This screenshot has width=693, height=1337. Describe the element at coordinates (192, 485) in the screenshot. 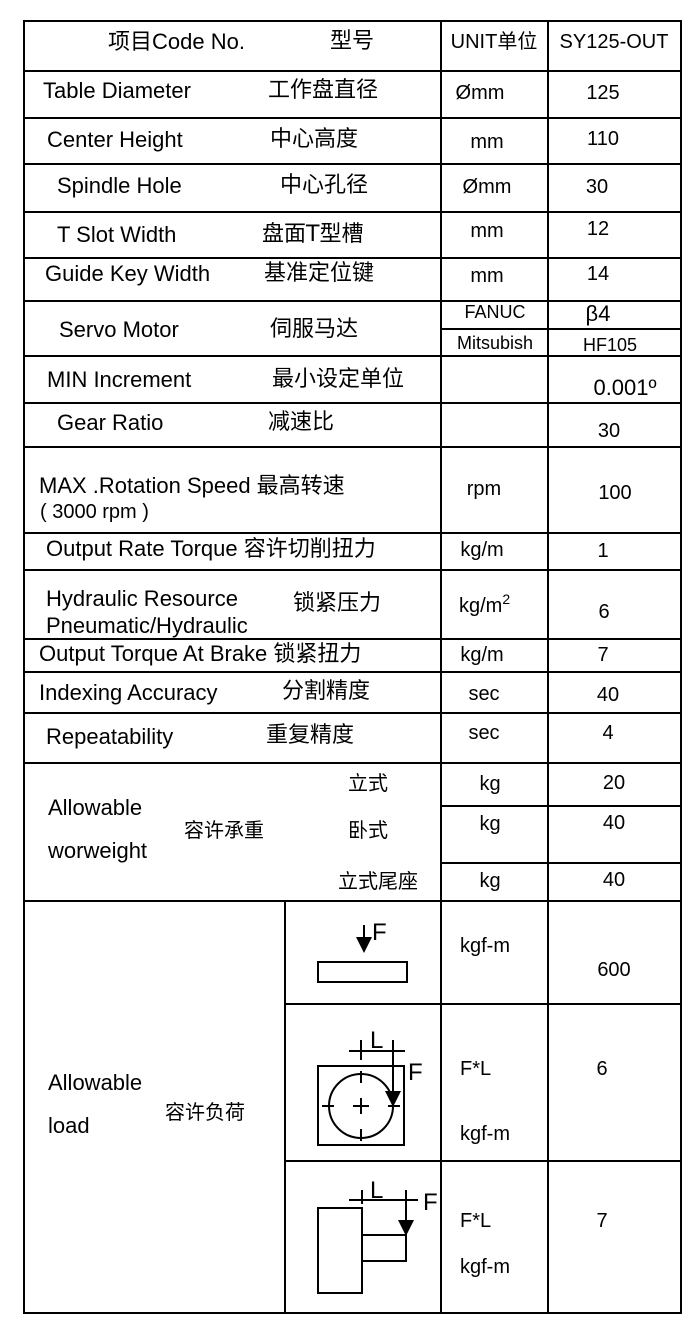

I see `row-label-en: MAX .Rotation Speed 最高转速` at that location.